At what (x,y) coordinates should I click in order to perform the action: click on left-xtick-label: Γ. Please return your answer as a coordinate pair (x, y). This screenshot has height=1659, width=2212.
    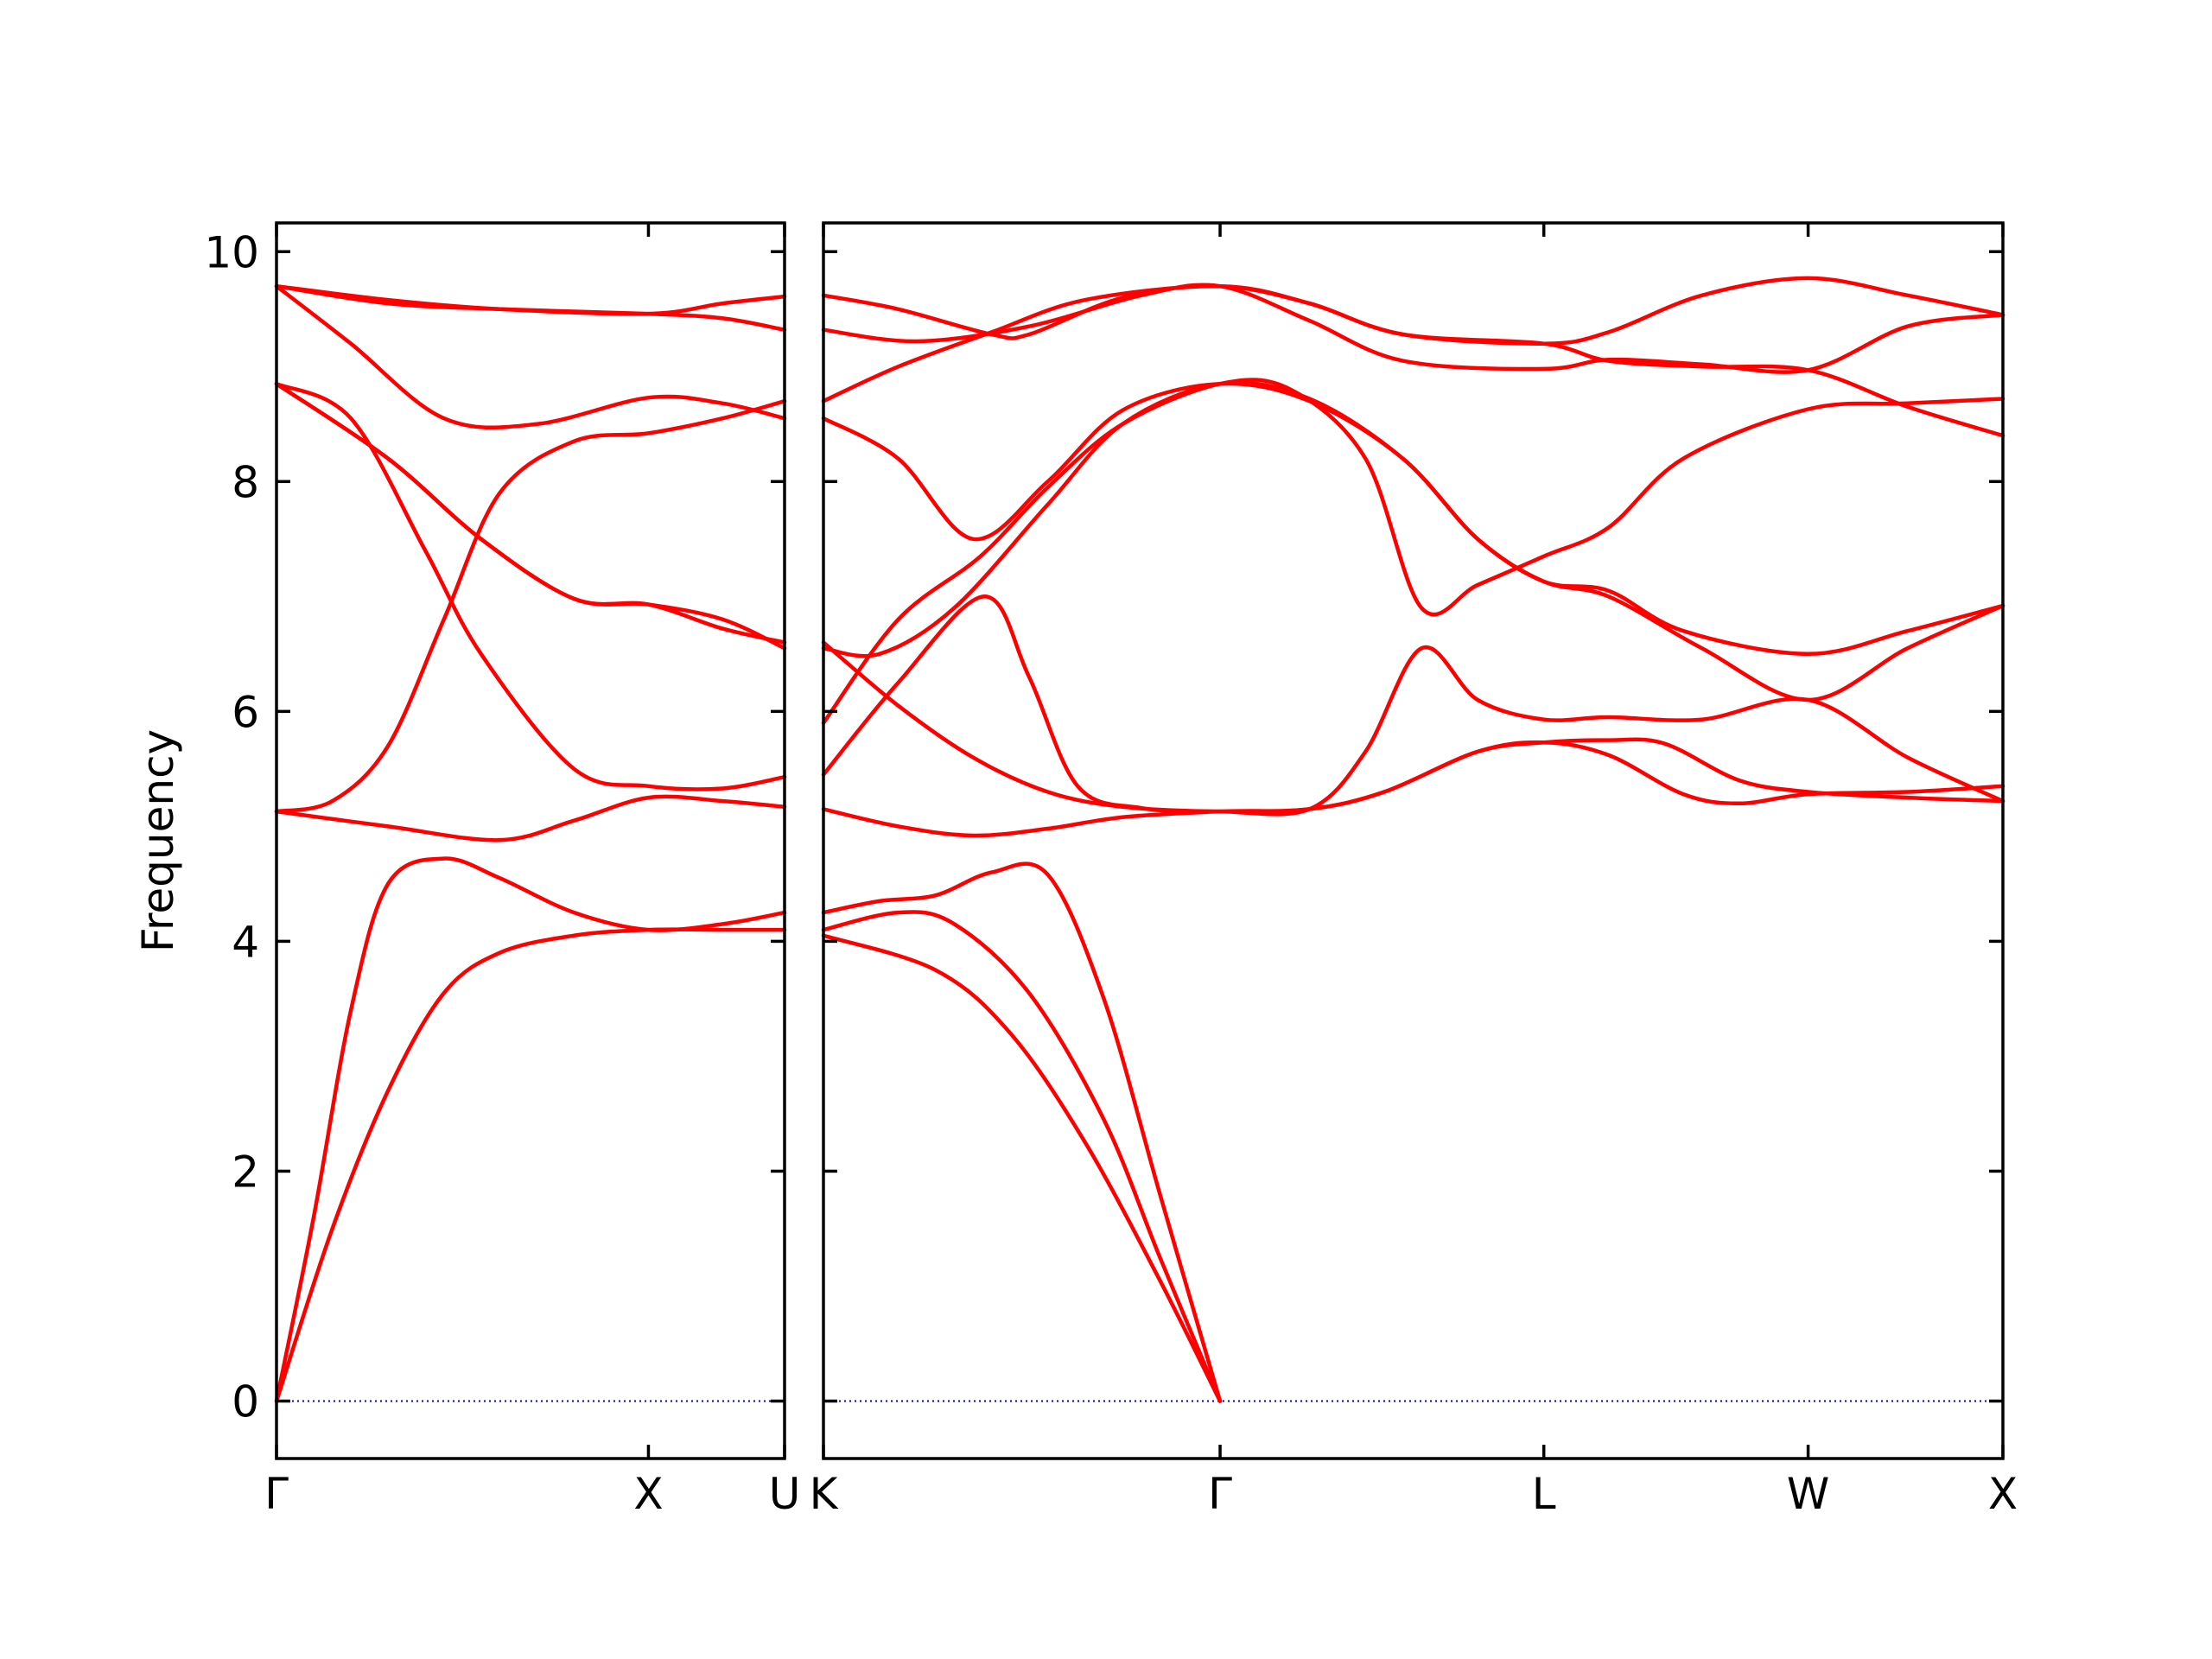
    Looking at the image, I should click on (276, 1494).